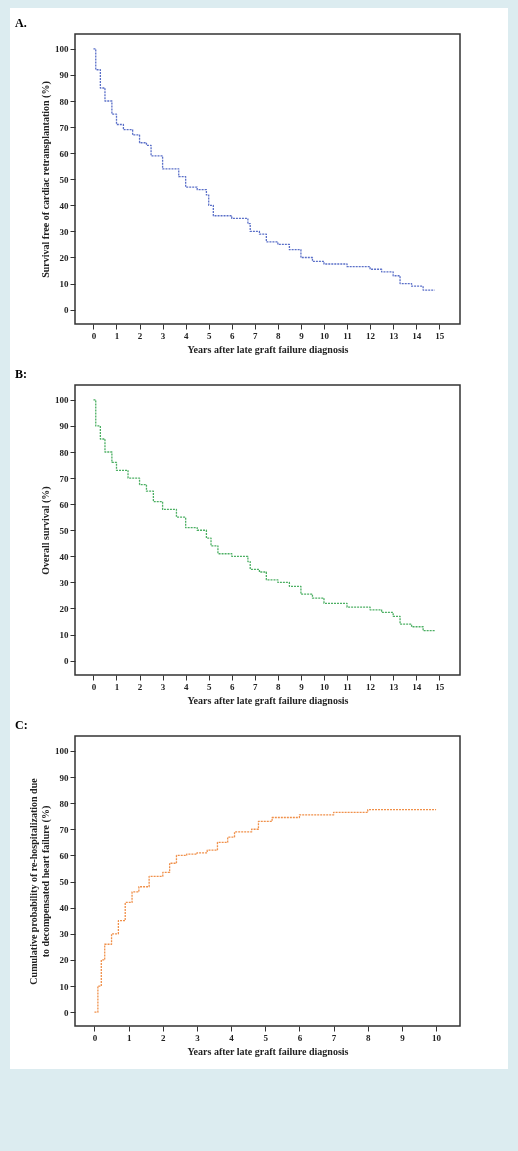 The height and width of the screenshot is (1151, 518). What do you see at coordinates (21, 725) in the screenshot?
I see `chart-title: C:` at bounding box center [21, 725].